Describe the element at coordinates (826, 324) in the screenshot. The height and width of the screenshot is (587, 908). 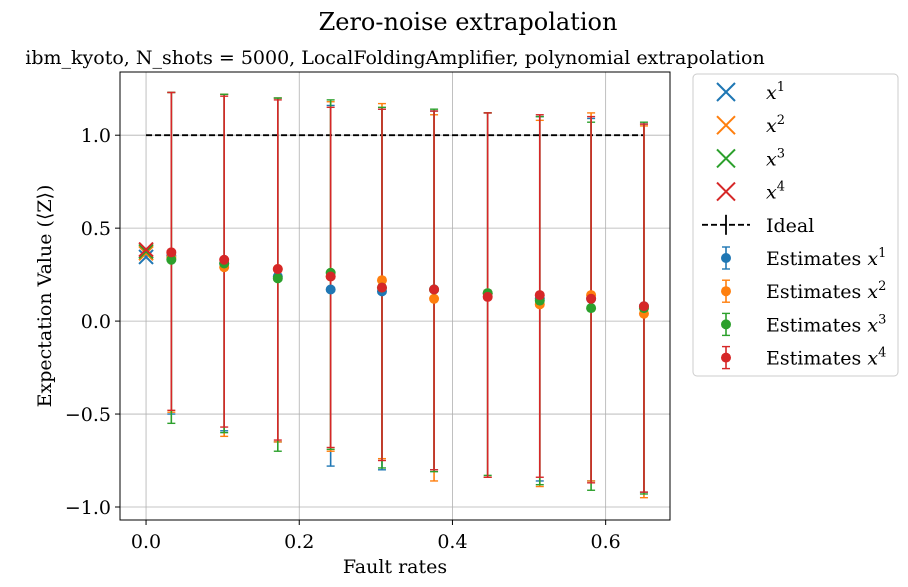
I see `legend-label: Estimates x3` at that location.